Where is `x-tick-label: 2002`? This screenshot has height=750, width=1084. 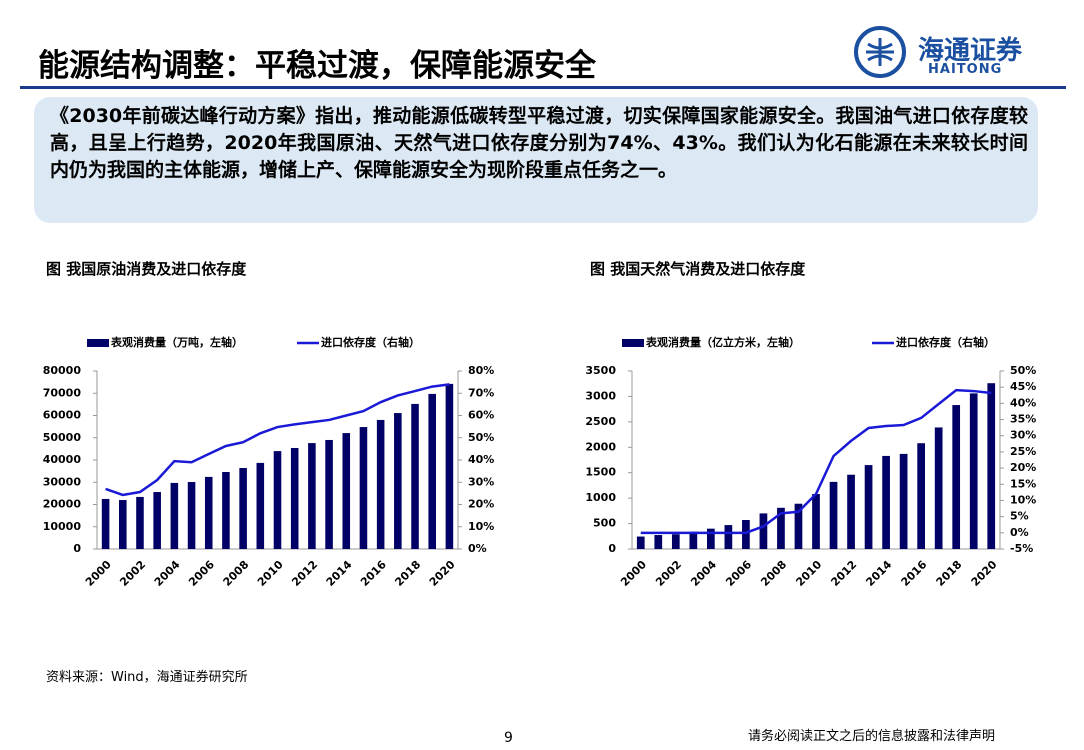 x-tick-label: 2002 is located at coordinates (668, 573).